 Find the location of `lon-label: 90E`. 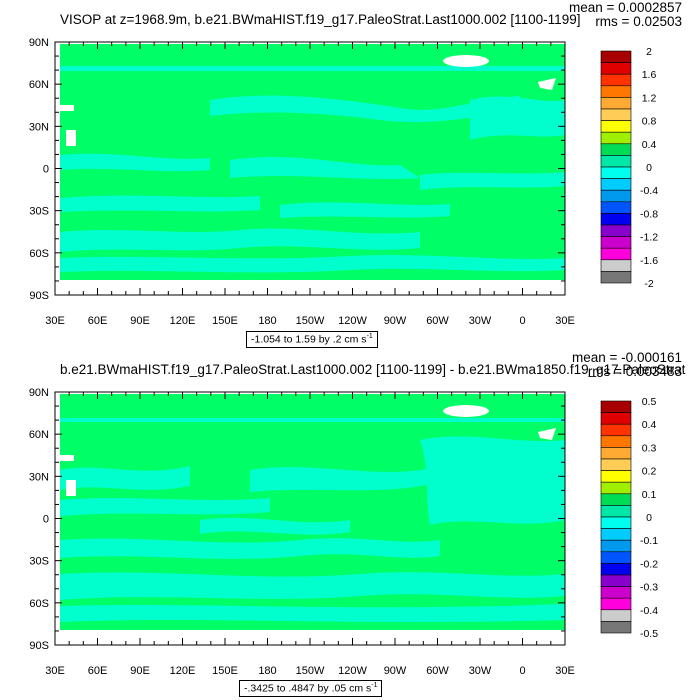

lon-label: 90E is located at coordinates (140, 671).